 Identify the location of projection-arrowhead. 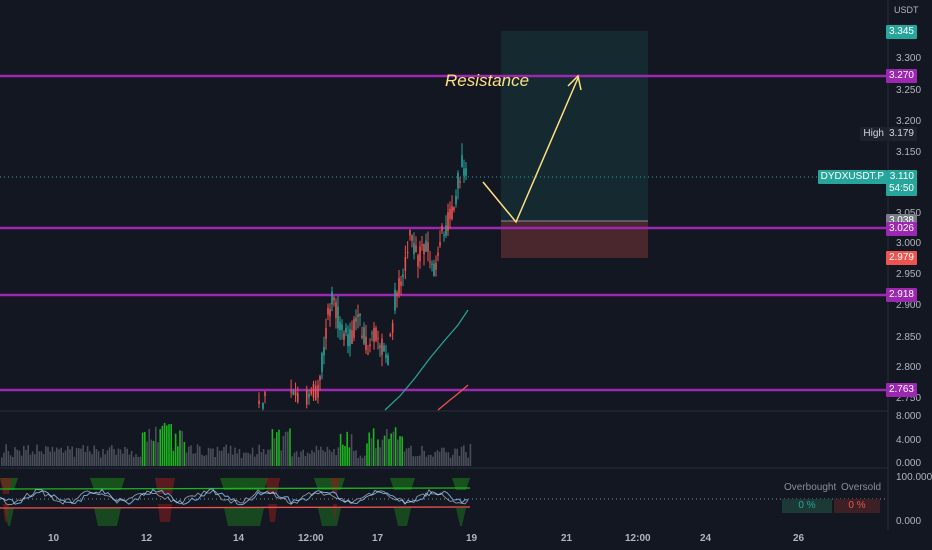
(574, 82).